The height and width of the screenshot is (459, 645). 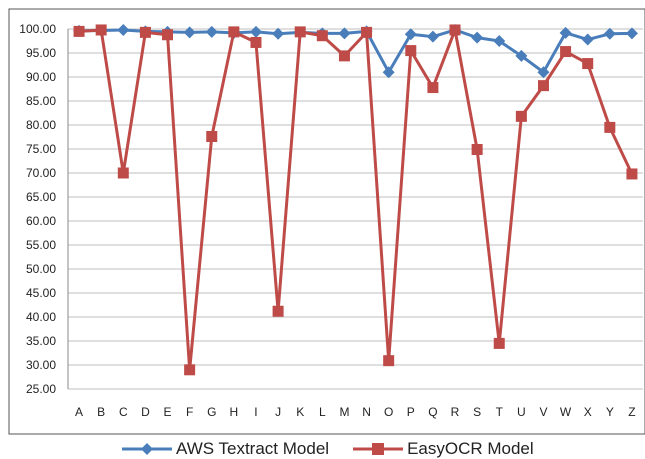 I want to click on x-tick-label: Z, so click(x=631, y=412).